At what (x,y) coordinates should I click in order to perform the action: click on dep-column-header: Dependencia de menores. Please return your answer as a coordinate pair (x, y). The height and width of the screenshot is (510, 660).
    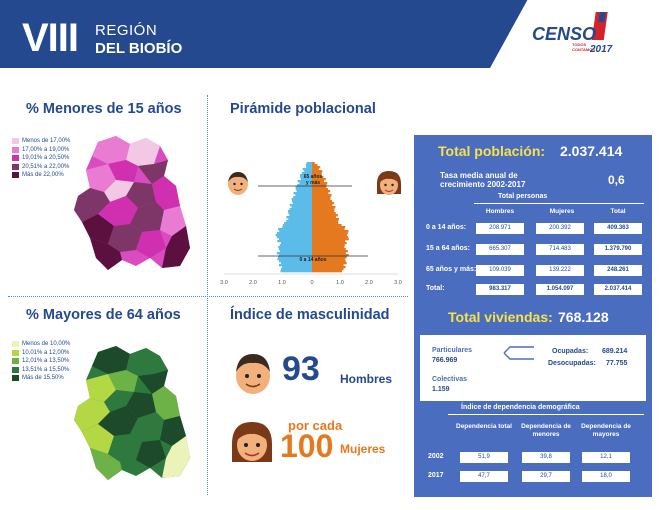
    Looking at the image, I should click on (546, 430).